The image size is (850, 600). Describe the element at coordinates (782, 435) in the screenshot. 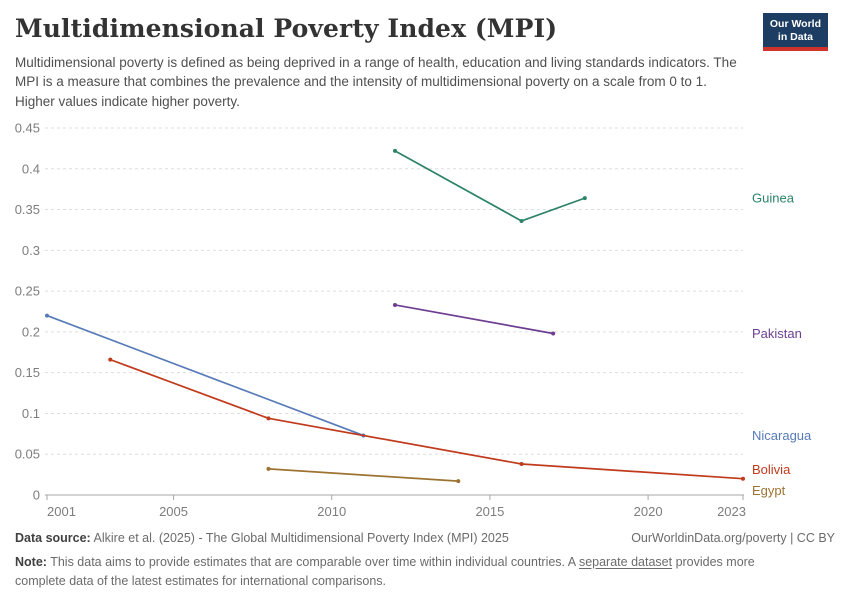

I see `series-label-nicaragua: Nicaragua` at that location.